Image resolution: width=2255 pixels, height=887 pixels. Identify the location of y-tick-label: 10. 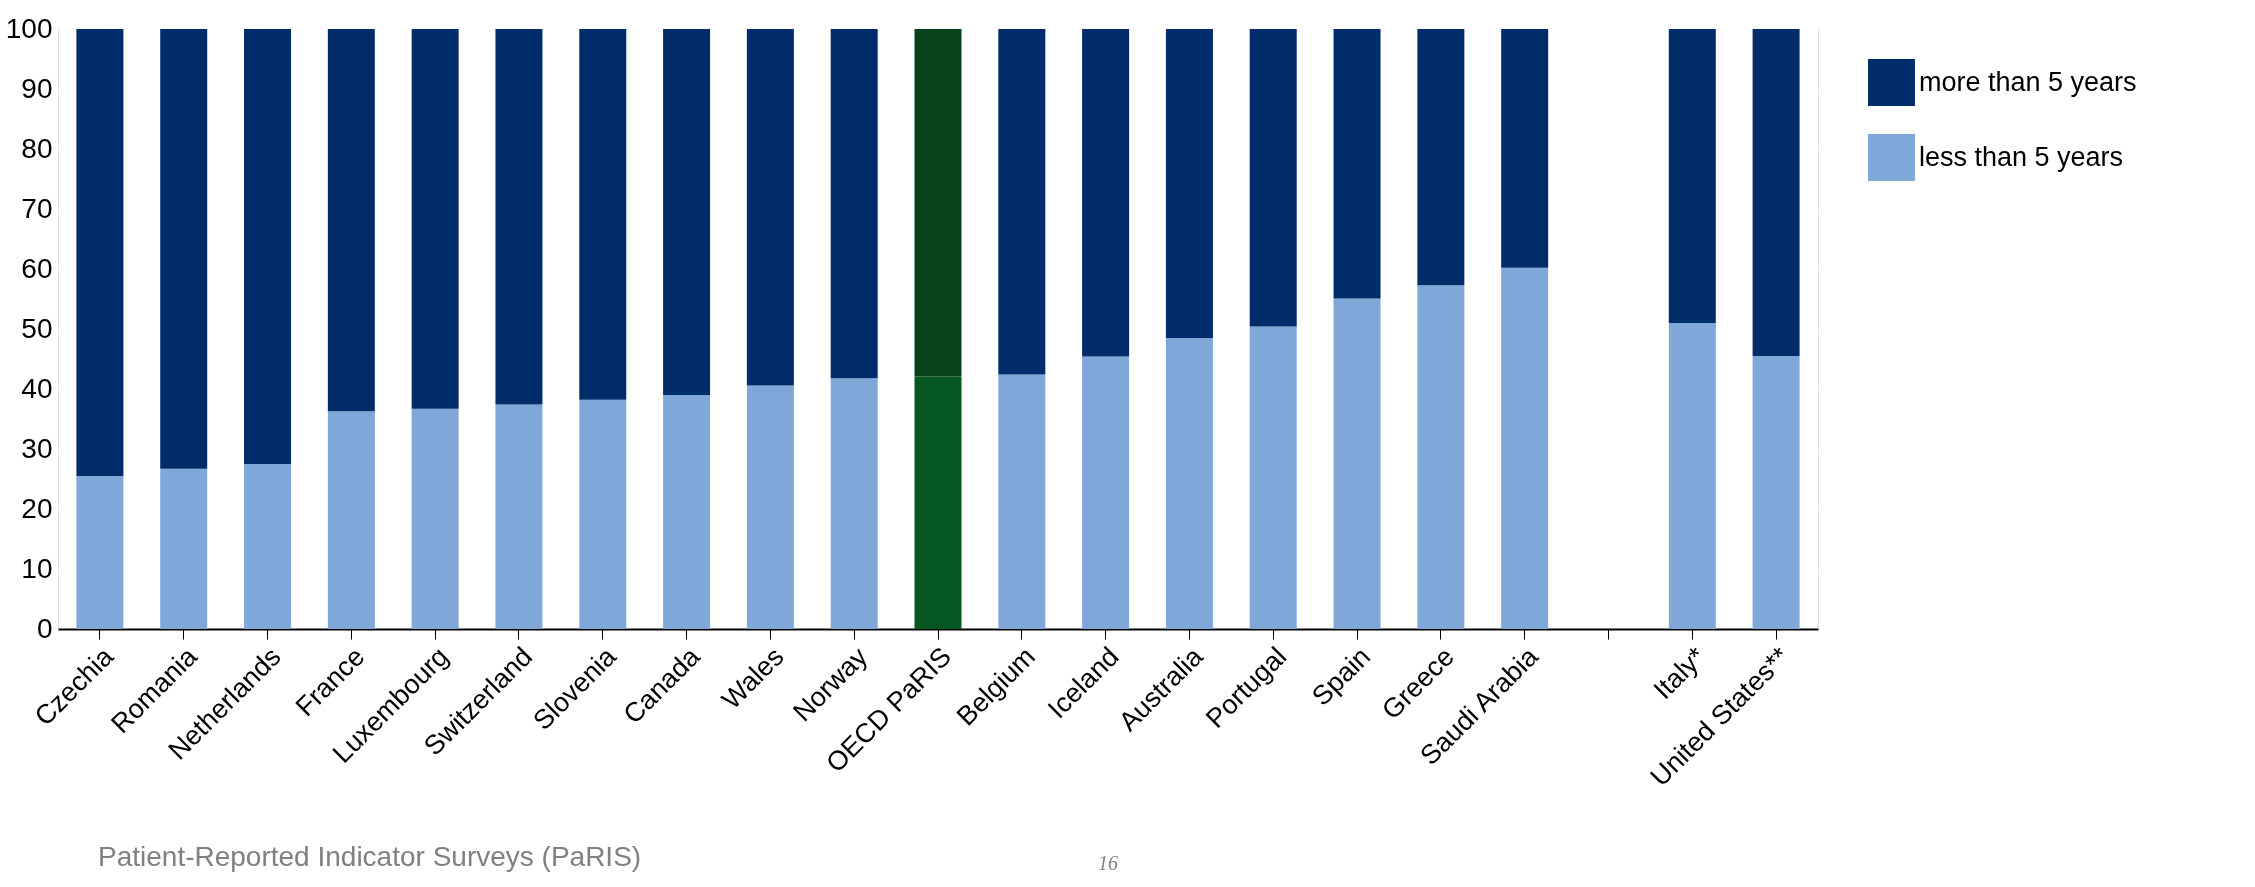
(37, 568).